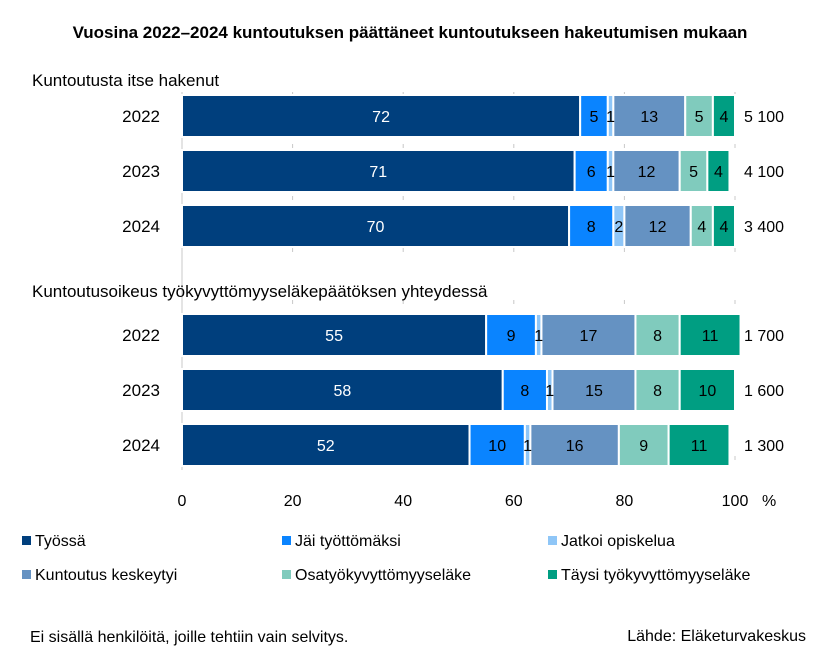 The height and width of the screenshot is (655, 819). What do you see at coordinates (625, 501) in the screenshot?
I see `x-tick-label: 80` at bounding box center [625, 501].